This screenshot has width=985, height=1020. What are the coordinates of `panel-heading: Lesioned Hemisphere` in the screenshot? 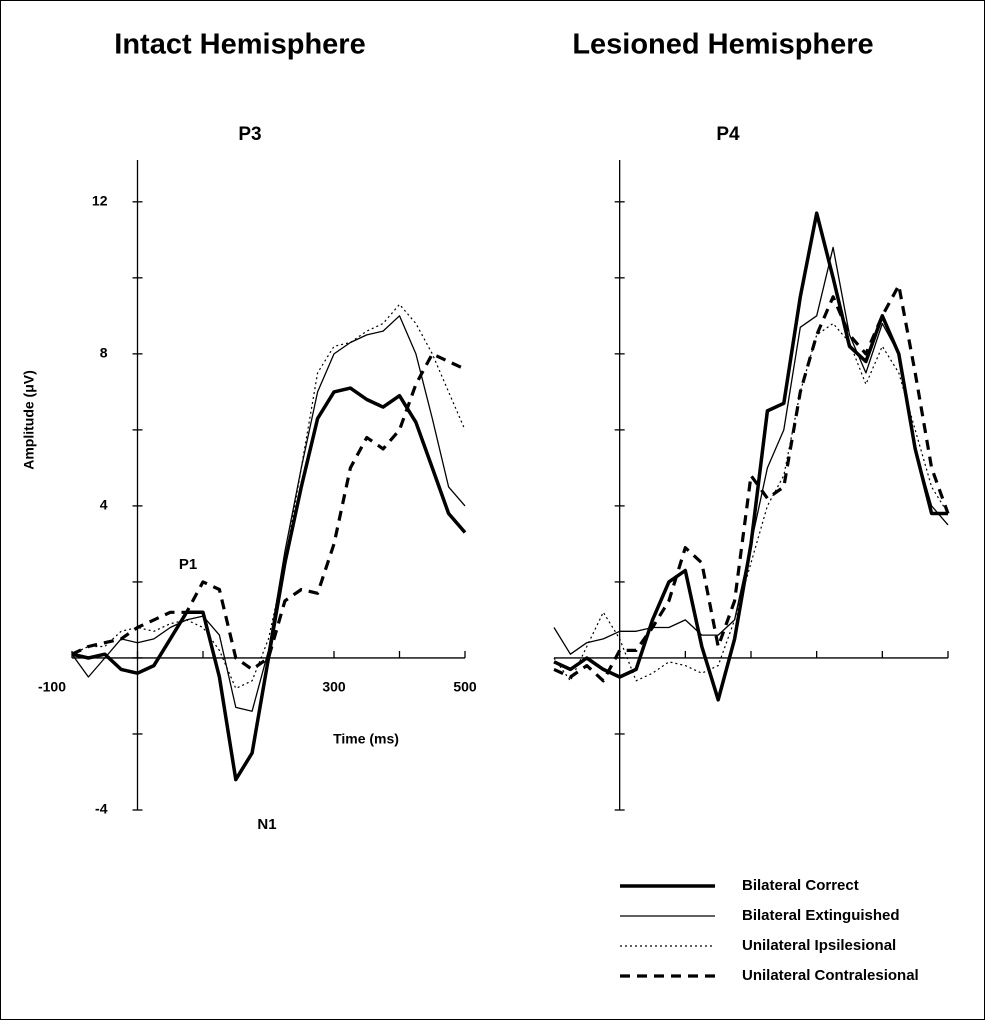 It's located at (722, 45).